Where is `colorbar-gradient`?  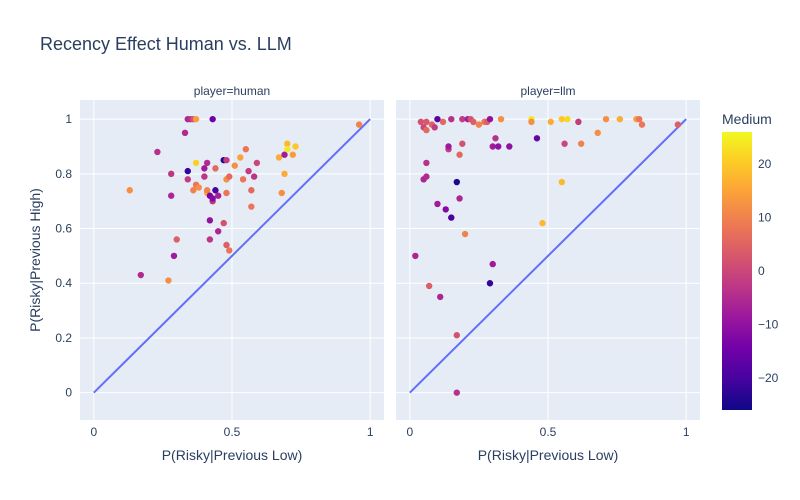
colorbar-gradient is located at coordinates (737, 271).